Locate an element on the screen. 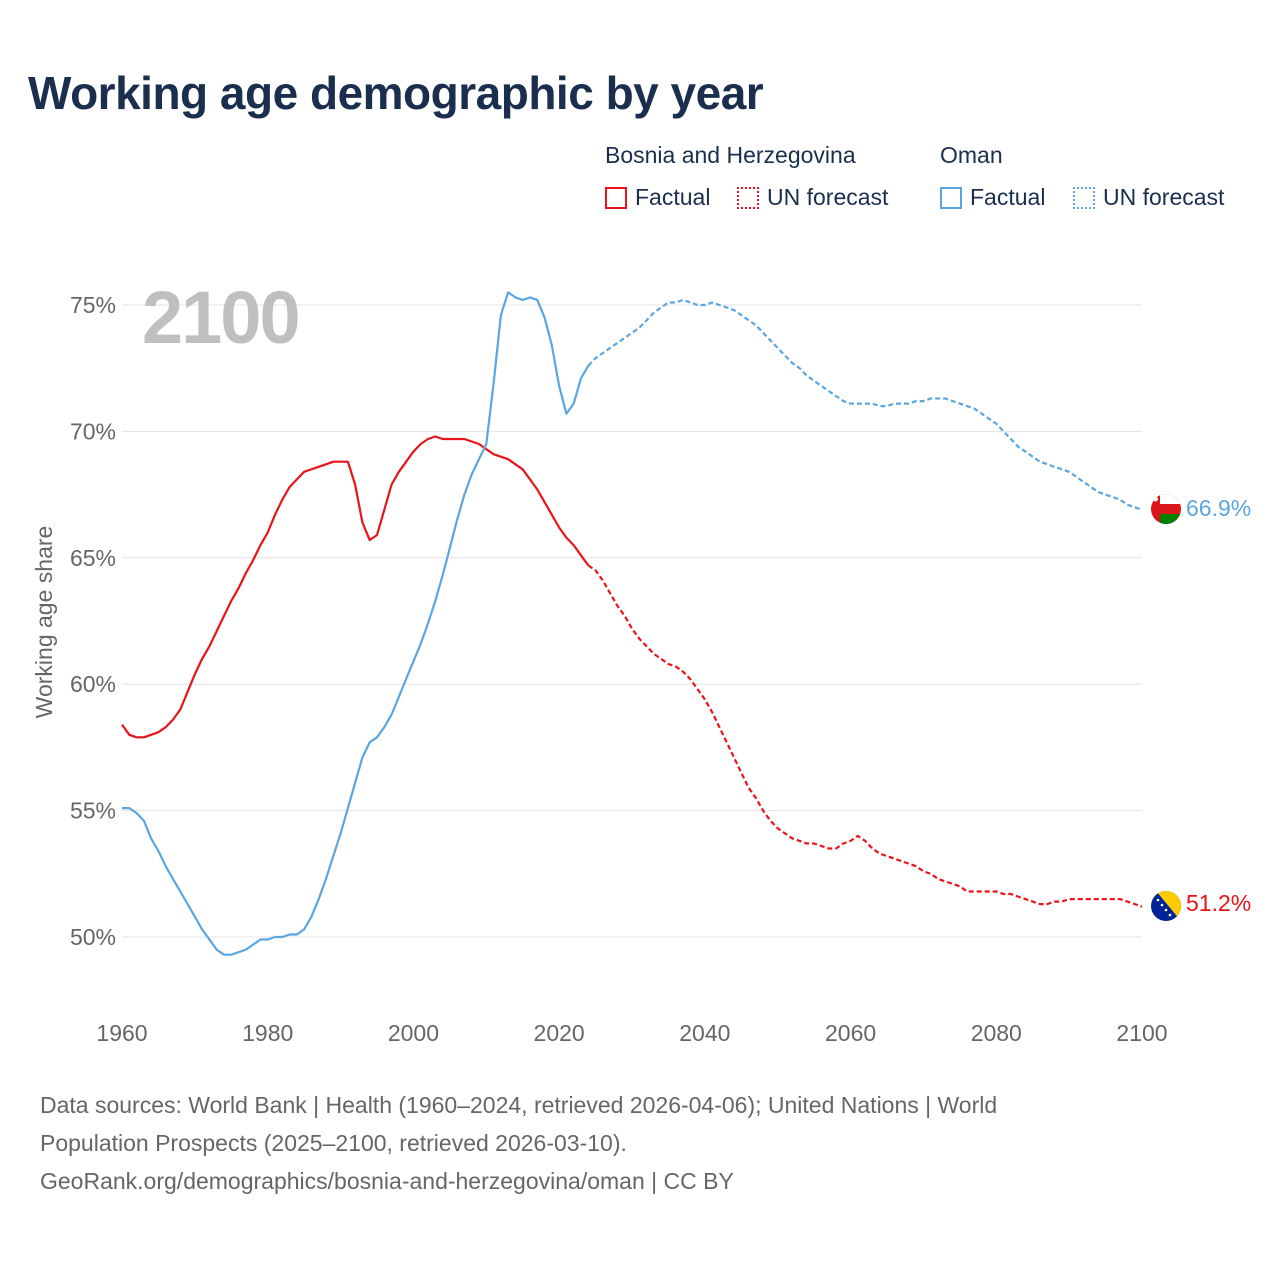 This screenshot has width=1280, height=1280. legend-label-bosnia-factual: Factual is located at coordinates (673, 197).